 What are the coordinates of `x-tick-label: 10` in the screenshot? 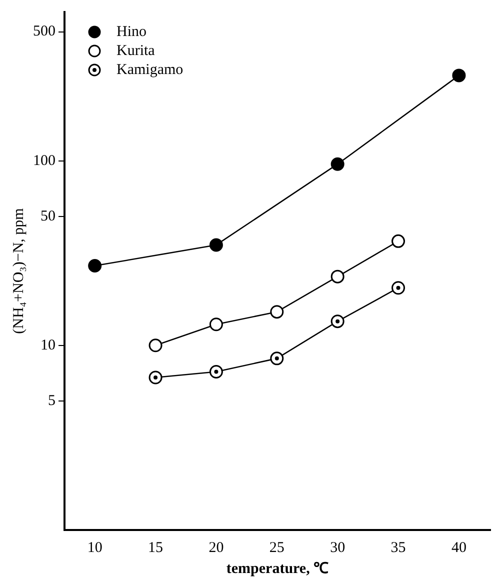 It's located at (94, 548).